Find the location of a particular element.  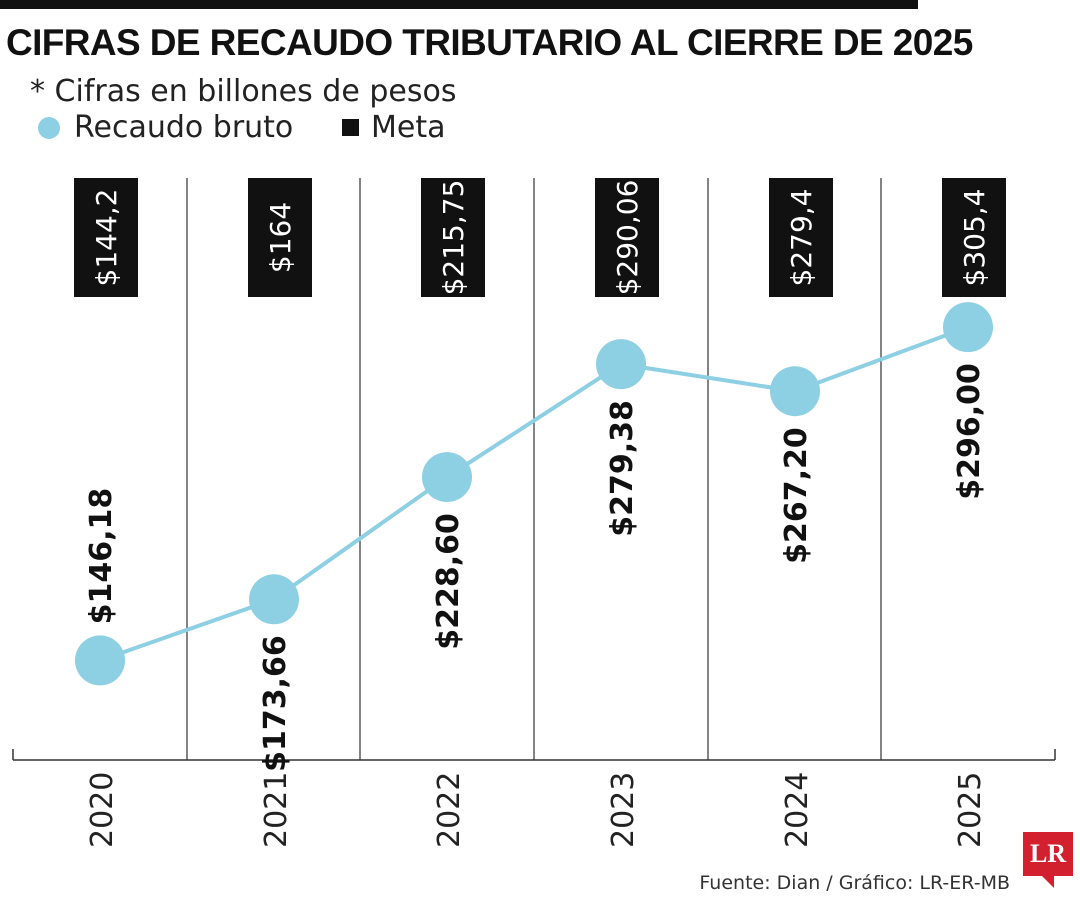

legend-item-recaudo: Recaudo bruto is located at coordinates (165, 127).